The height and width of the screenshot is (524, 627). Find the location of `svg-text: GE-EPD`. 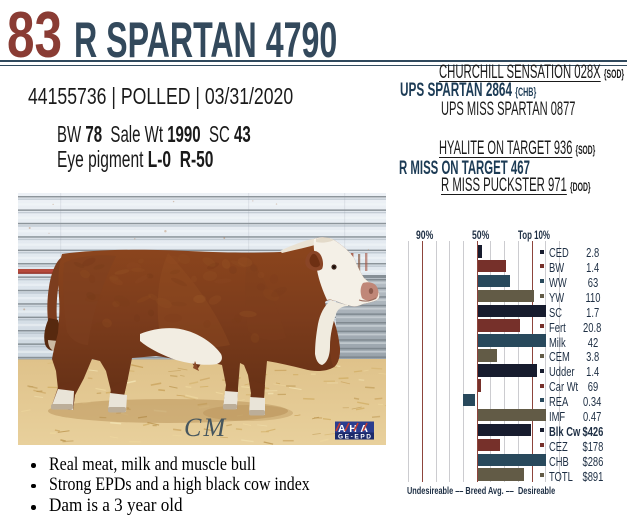

svg-text: GE-EPD is located at coordinates (354, 436).